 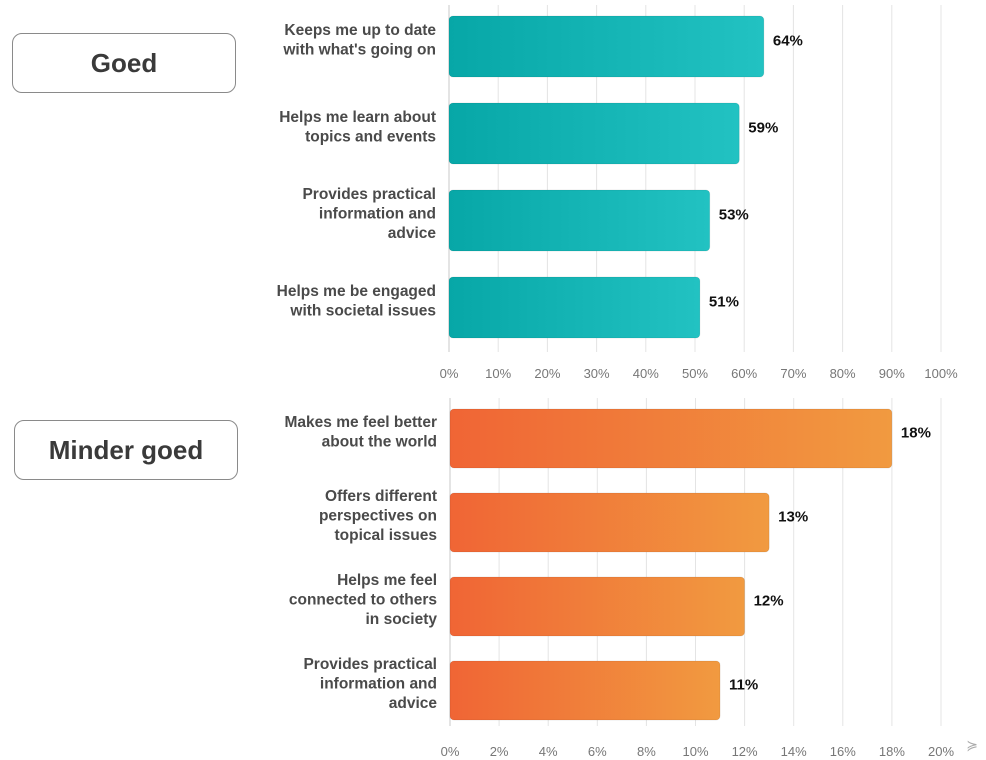 I want to click on group-label-less-good-text: Minder goed, so click(x=126, y=449).